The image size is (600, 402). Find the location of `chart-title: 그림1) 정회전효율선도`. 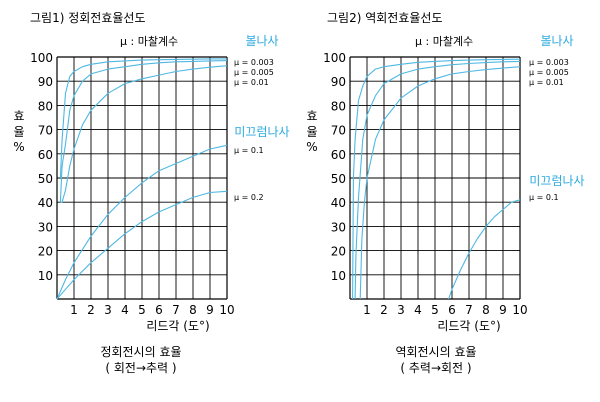

chart-title: 그림1) 정회전효율선도 is located at coordinates (88, 18).